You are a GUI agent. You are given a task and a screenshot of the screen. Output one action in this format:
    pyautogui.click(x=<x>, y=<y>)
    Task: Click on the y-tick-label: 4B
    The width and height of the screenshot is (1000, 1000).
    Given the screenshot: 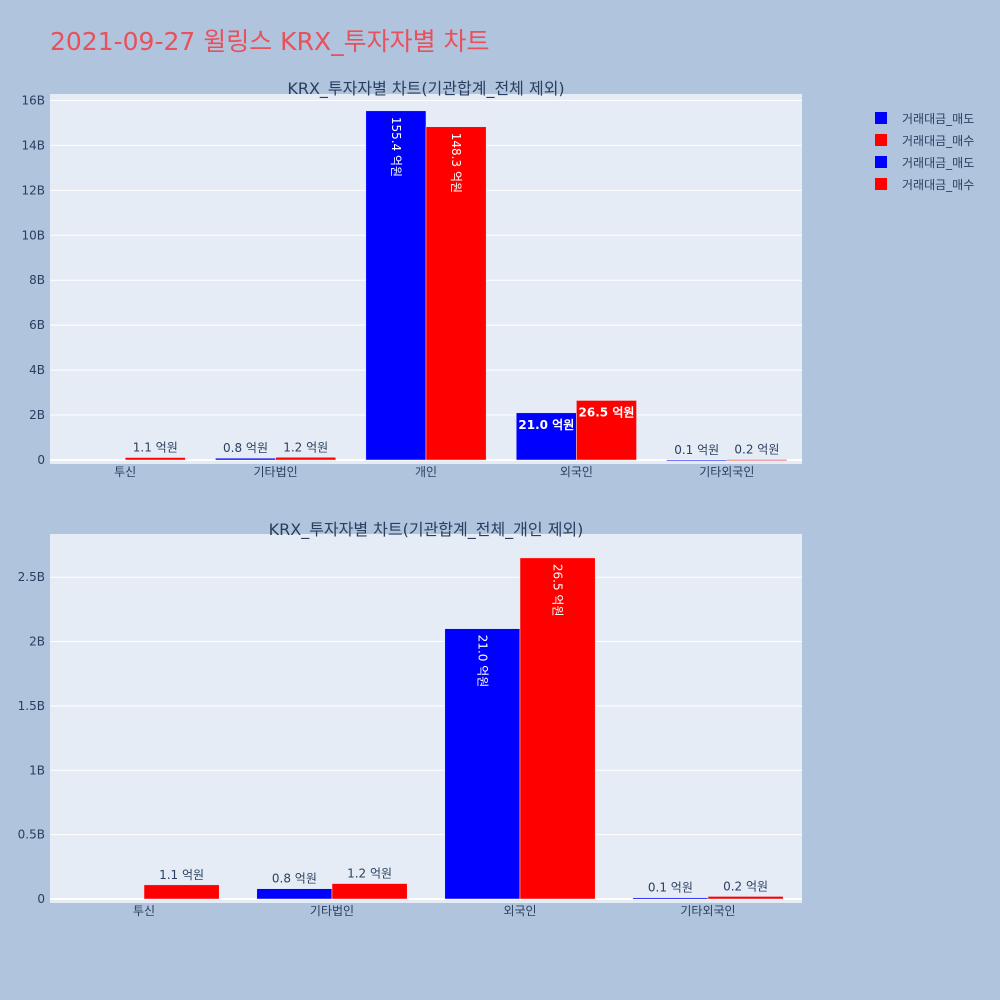 What is the action you would take?
    pyautogui.click(x=37, y=370)
    